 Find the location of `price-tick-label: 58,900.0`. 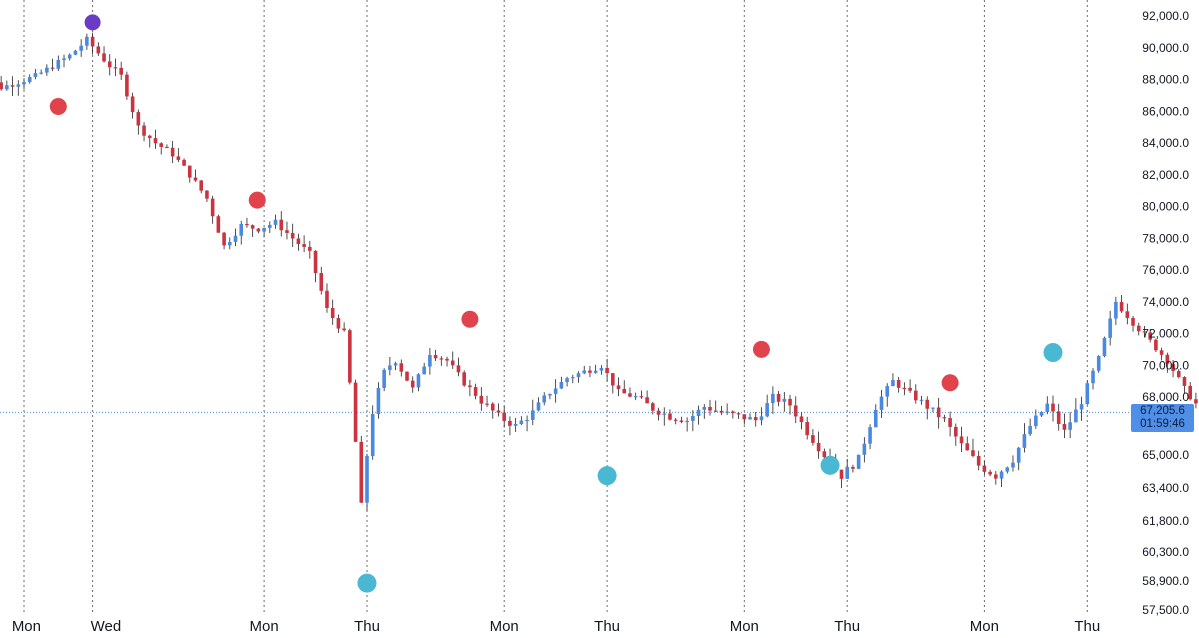

price-tick-label: 58,900.0 is located at coordinates (1165, 581).